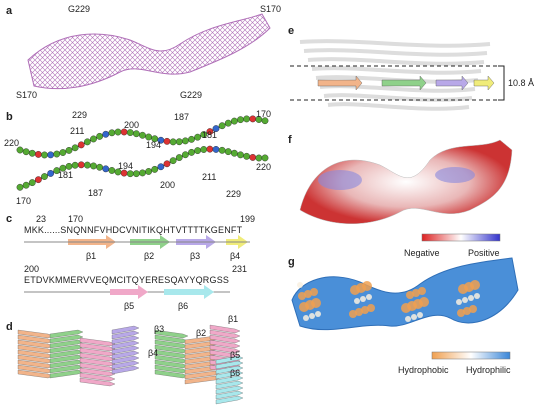  What do you see at coordinates (91, 256) in the screenshot?
I see `strand-label: β1` at bounding box center [91, 256].